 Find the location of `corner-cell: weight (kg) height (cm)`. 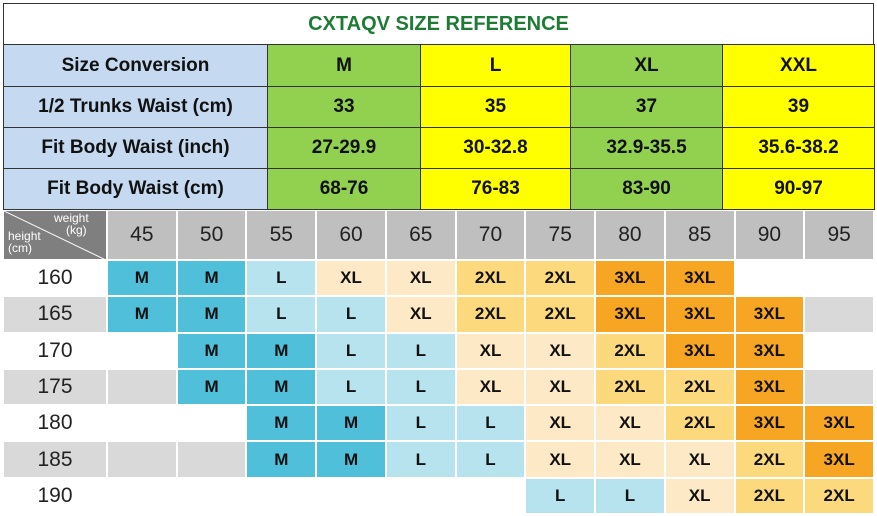

corner-cell: weight (kg) height (cm) is located at coordinates (55, 235).